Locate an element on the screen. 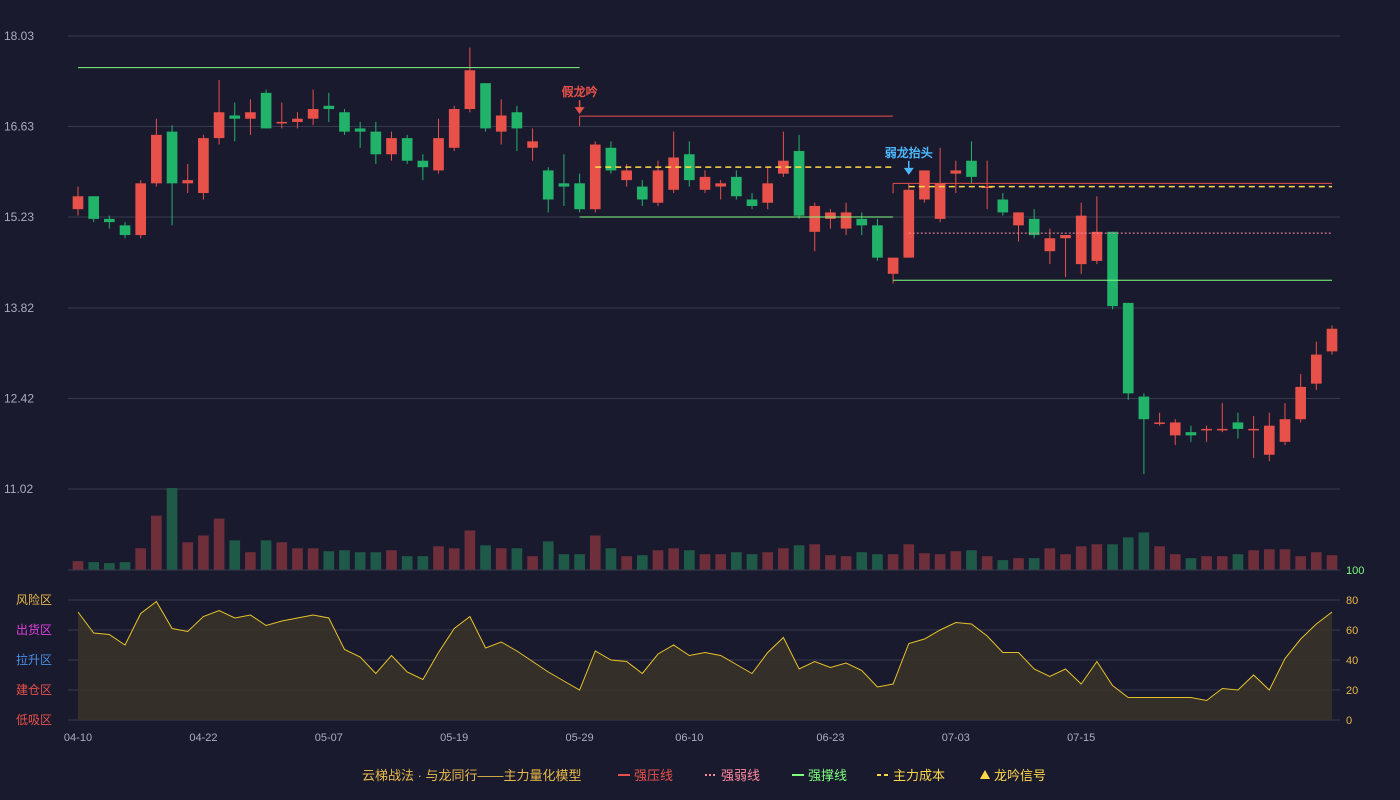 This screenshot has width=1400, height=800. indicator-right-tick: 60 is located at coordinates (1352, 631).